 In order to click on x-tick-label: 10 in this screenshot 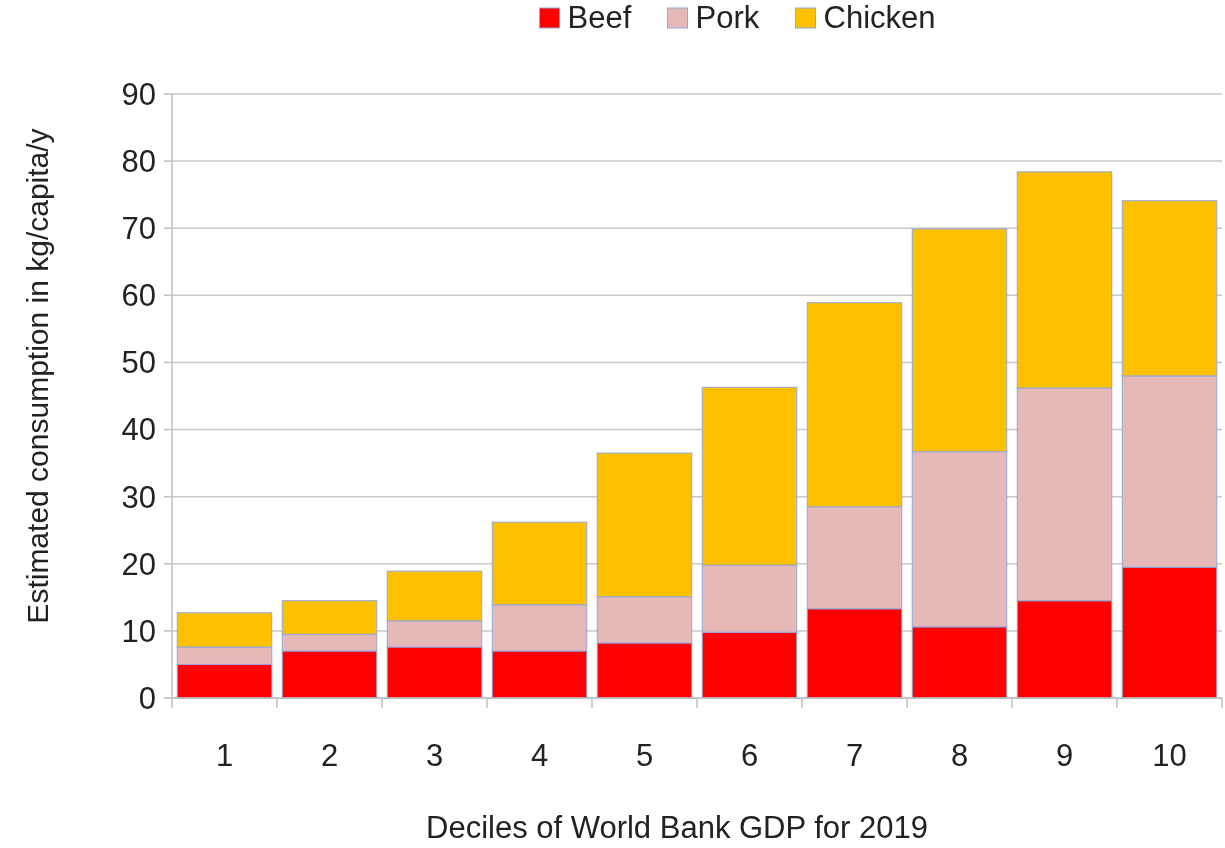, I will do `click(1169, 755)`.